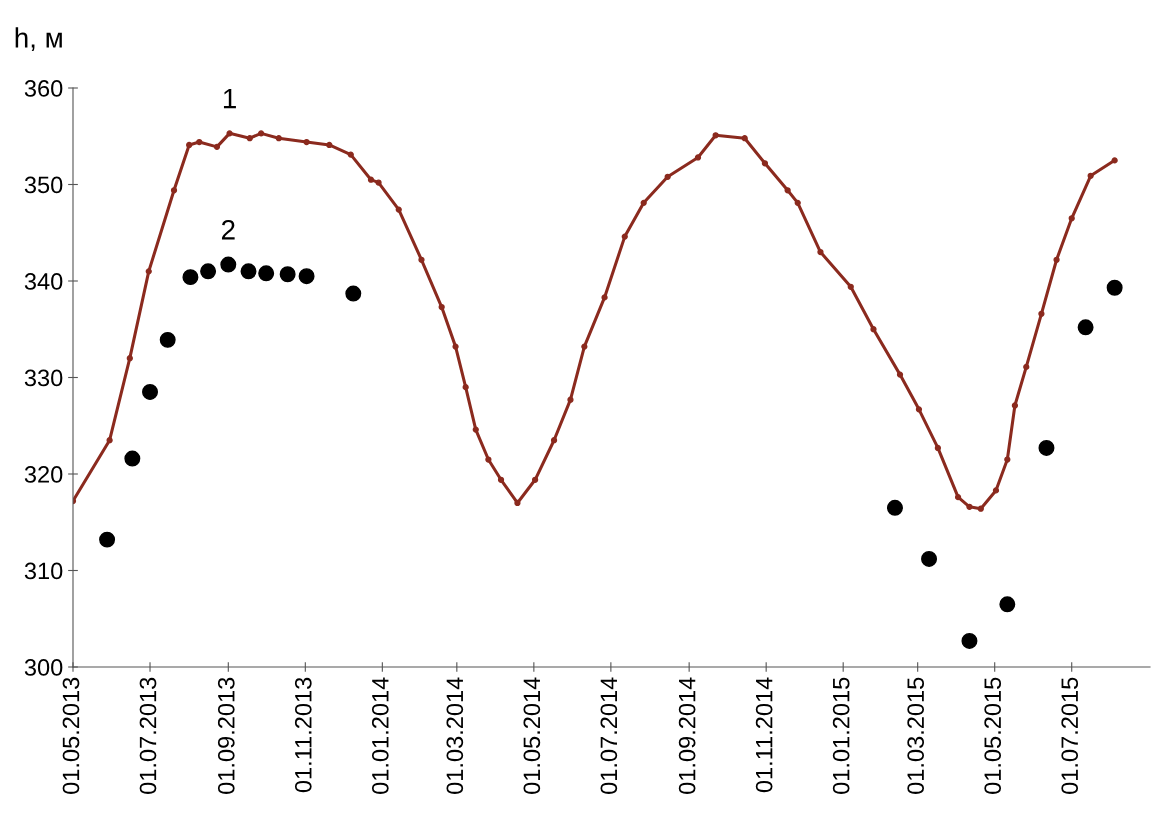 The image size is (1153, 816). What do you see at coordinates (38, 39) in the screenshot?
I see `y-axis-title: h, м` at bounding box center [38, 39].